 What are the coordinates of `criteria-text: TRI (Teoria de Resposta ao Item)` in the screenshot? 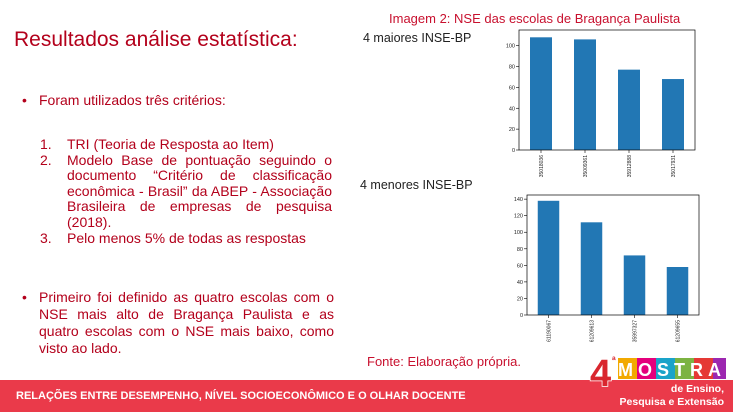 It's located at (170, 144).